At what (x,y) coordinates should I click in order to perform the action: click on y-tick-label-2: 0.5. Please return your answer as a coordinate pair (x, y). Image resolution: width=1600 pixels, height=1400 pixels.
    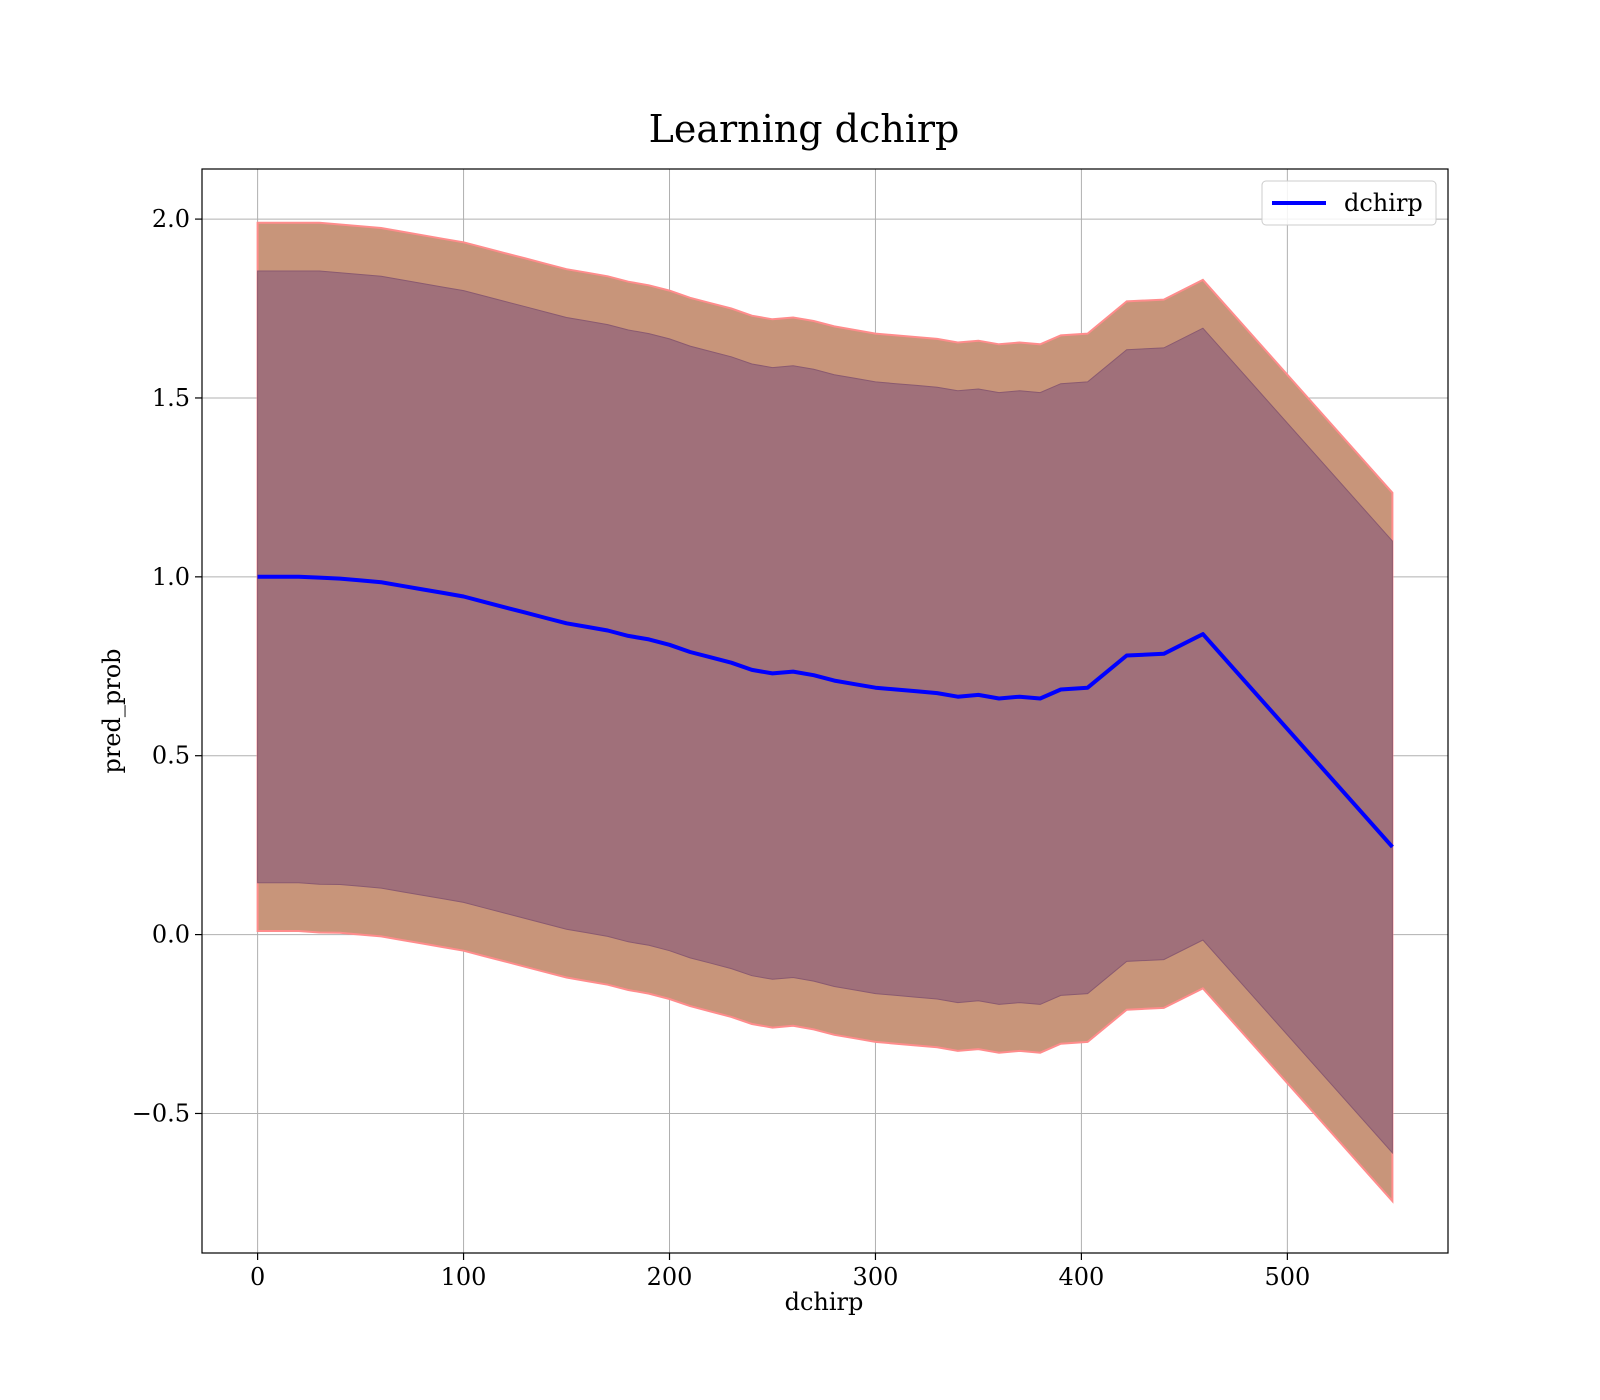
    Looking at the image, I should click on (171, 756).